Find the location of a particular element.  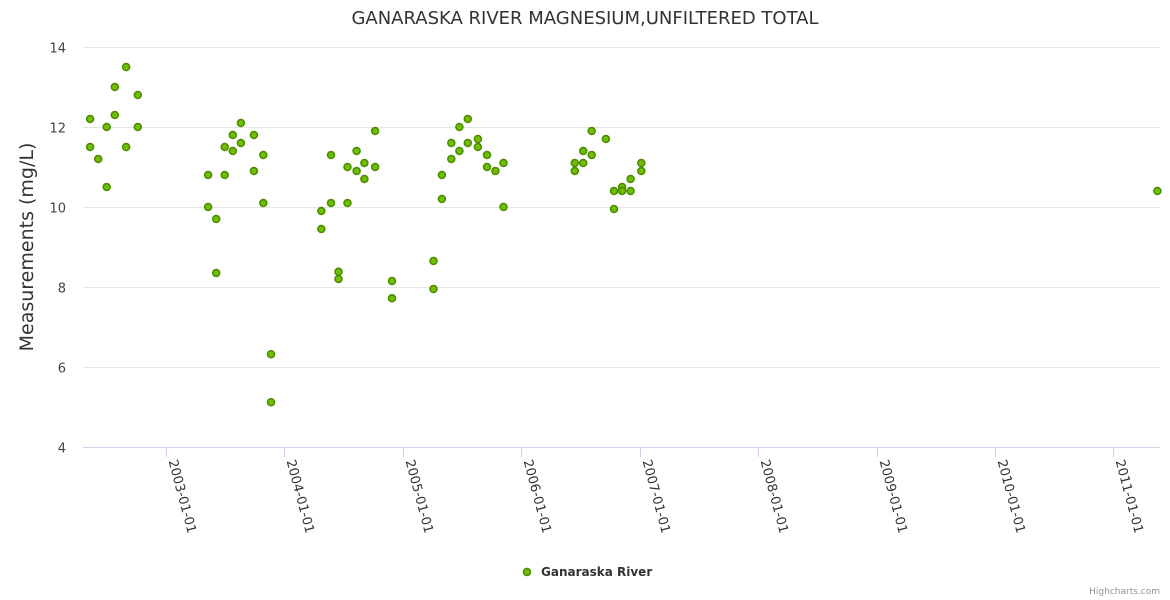

credits-link: Highcharts.com is located at coordinates (1124, 592).